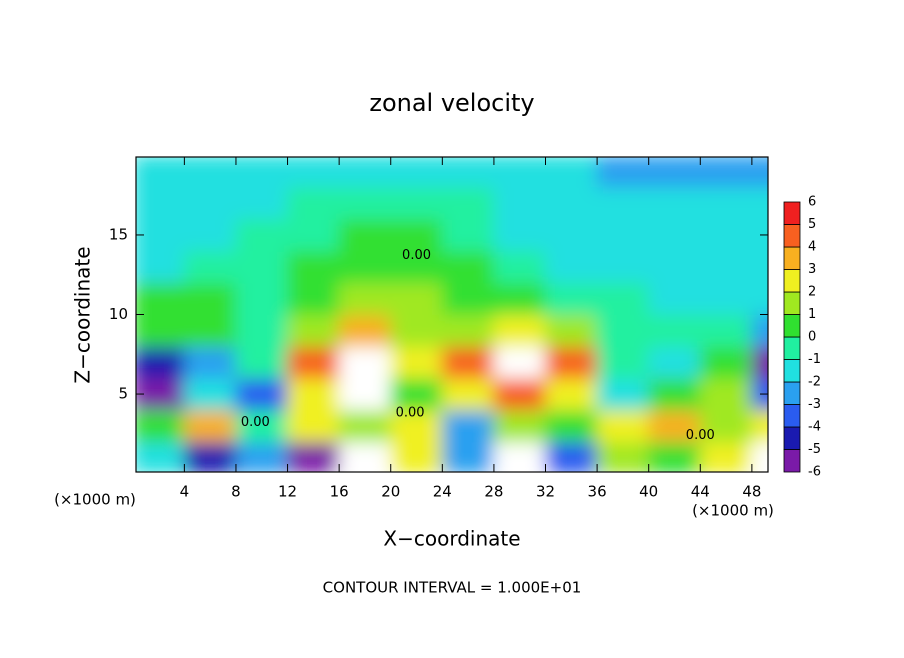  Describe the element at coordinates (83, 314) in the screenshot. I see `y-axis-label: Z−coordinate` at that location.